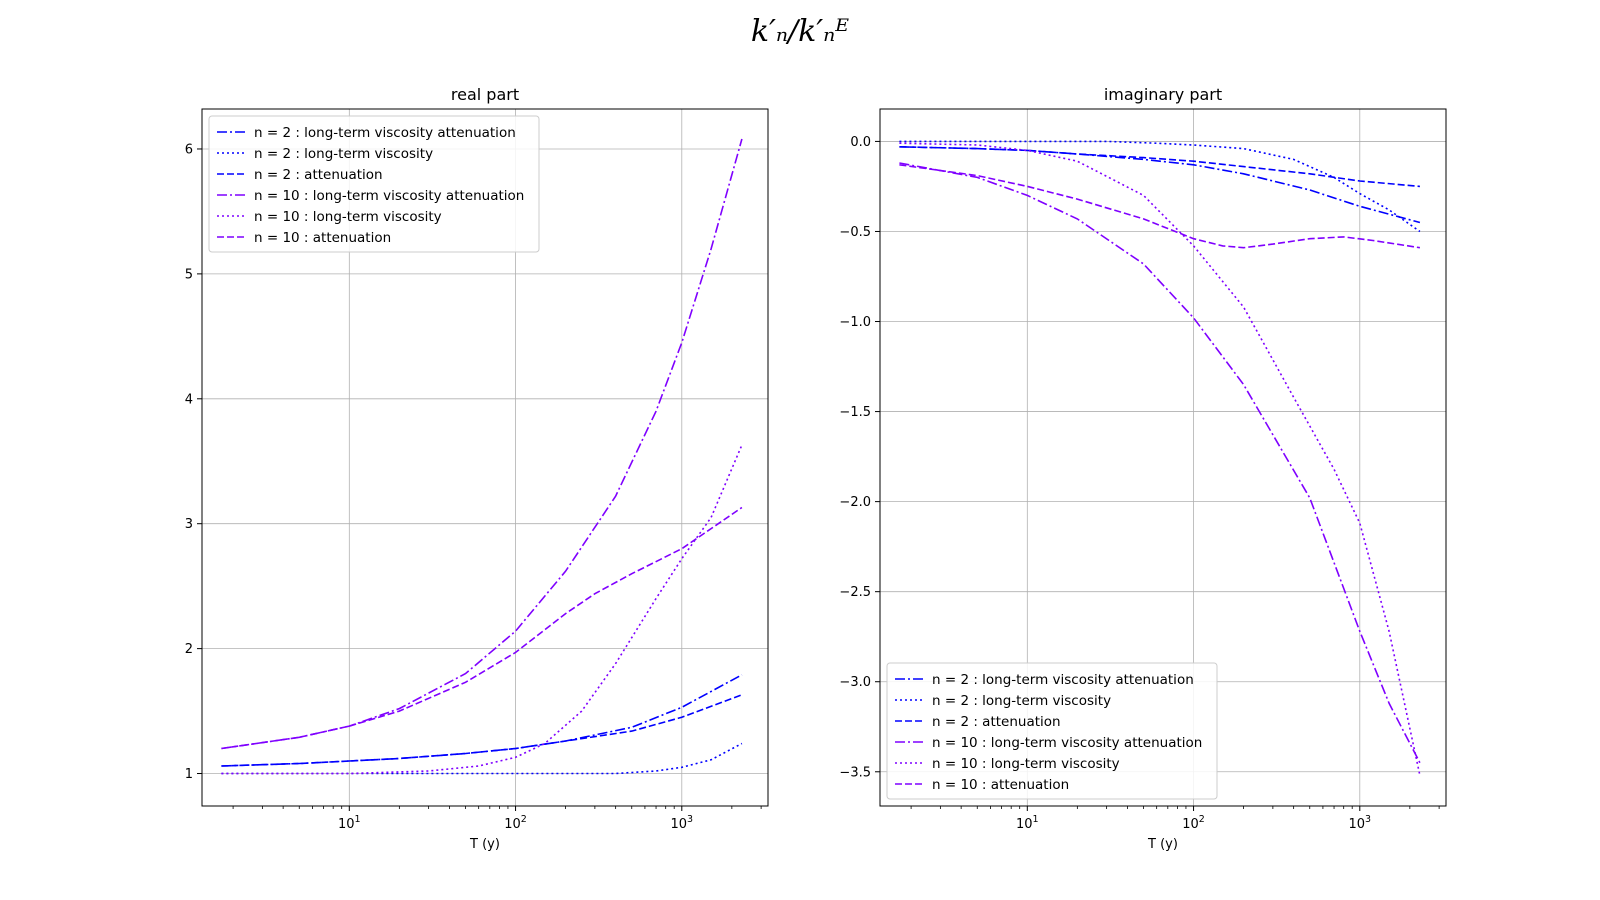  What do you see at coordinates (318, 175) in the screenshot?
I see `legend-entry: n = 2 : attenuation` at bounding box center [318, 175].